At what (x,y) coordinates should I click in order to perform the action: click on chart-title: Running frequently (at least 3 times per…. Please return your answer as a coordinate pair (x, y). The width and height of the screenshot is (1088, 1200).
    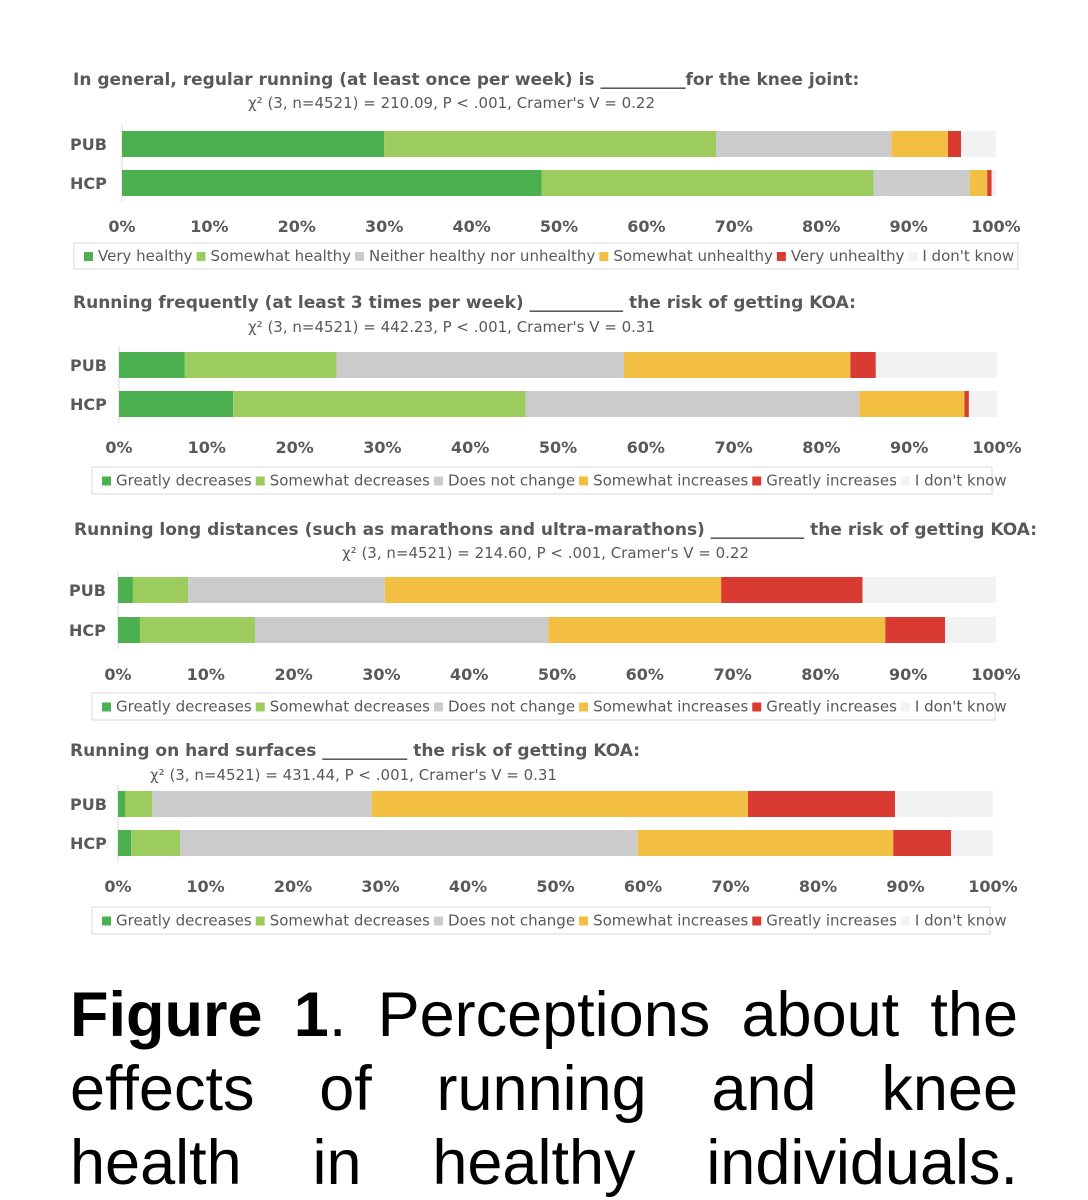
    Looking at the image, I should click on (464, 303).